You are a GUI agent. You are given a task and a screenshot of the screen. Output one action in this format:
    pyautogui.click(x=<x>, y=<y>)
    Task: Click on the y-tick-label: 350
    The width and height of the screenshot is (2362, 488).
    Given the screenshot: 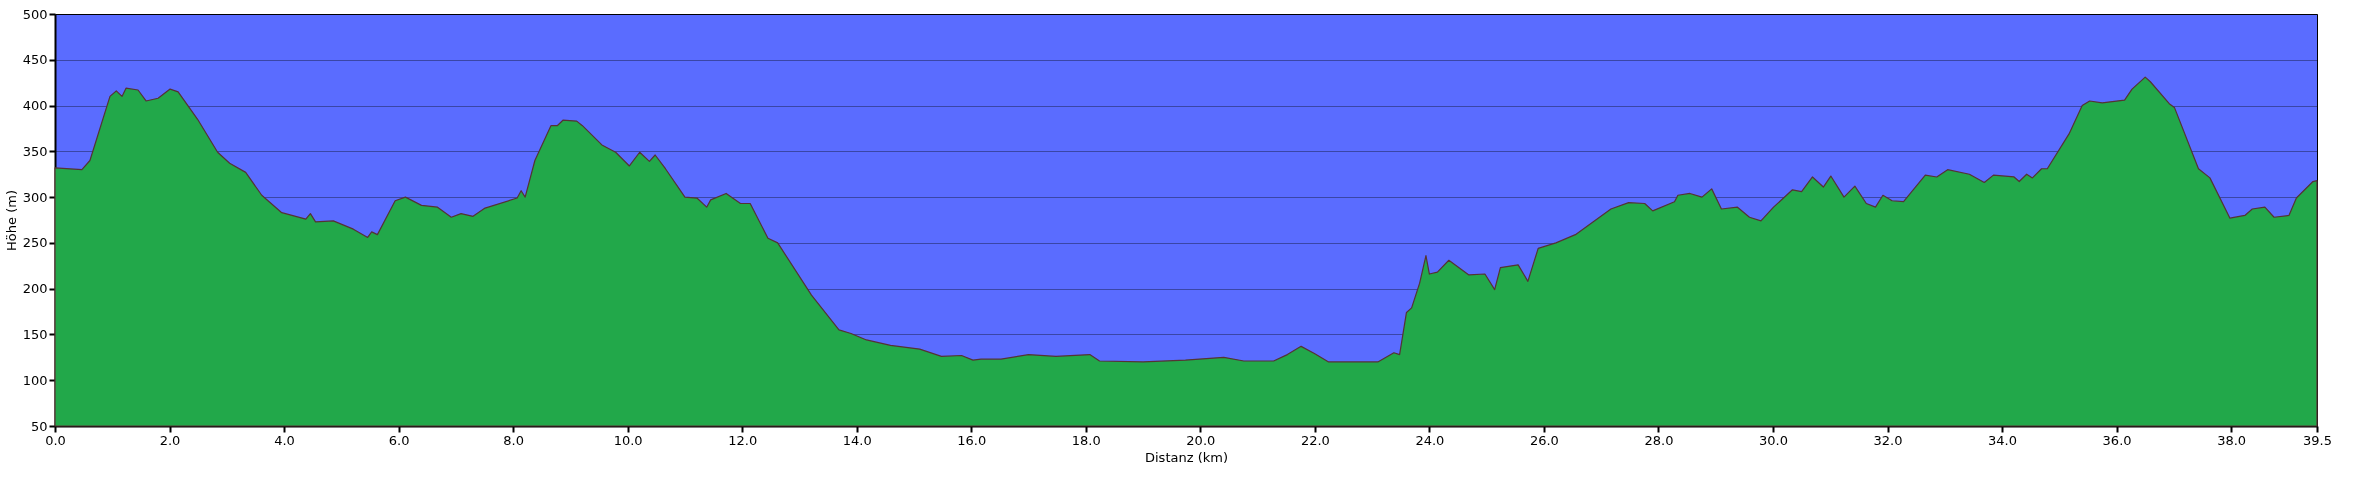 What is the action you would take?
    pyautogui.click(x=35, y=151)
    